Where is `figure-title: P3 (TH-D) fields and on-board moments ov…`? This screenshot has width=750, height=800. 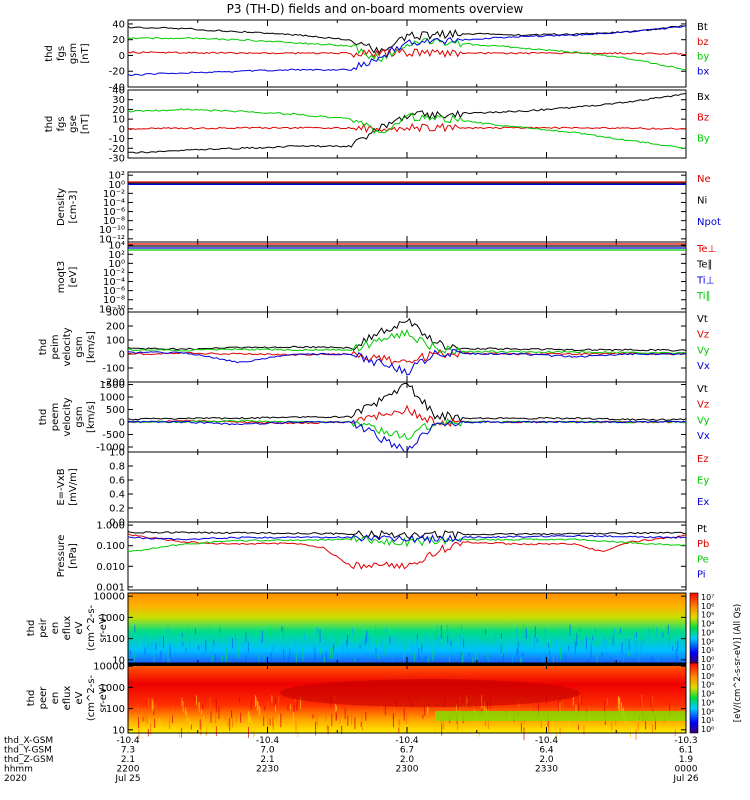 figure-title: P3 (TH-D) fields and on-board moments ov… is located at coordinates (375, 9).